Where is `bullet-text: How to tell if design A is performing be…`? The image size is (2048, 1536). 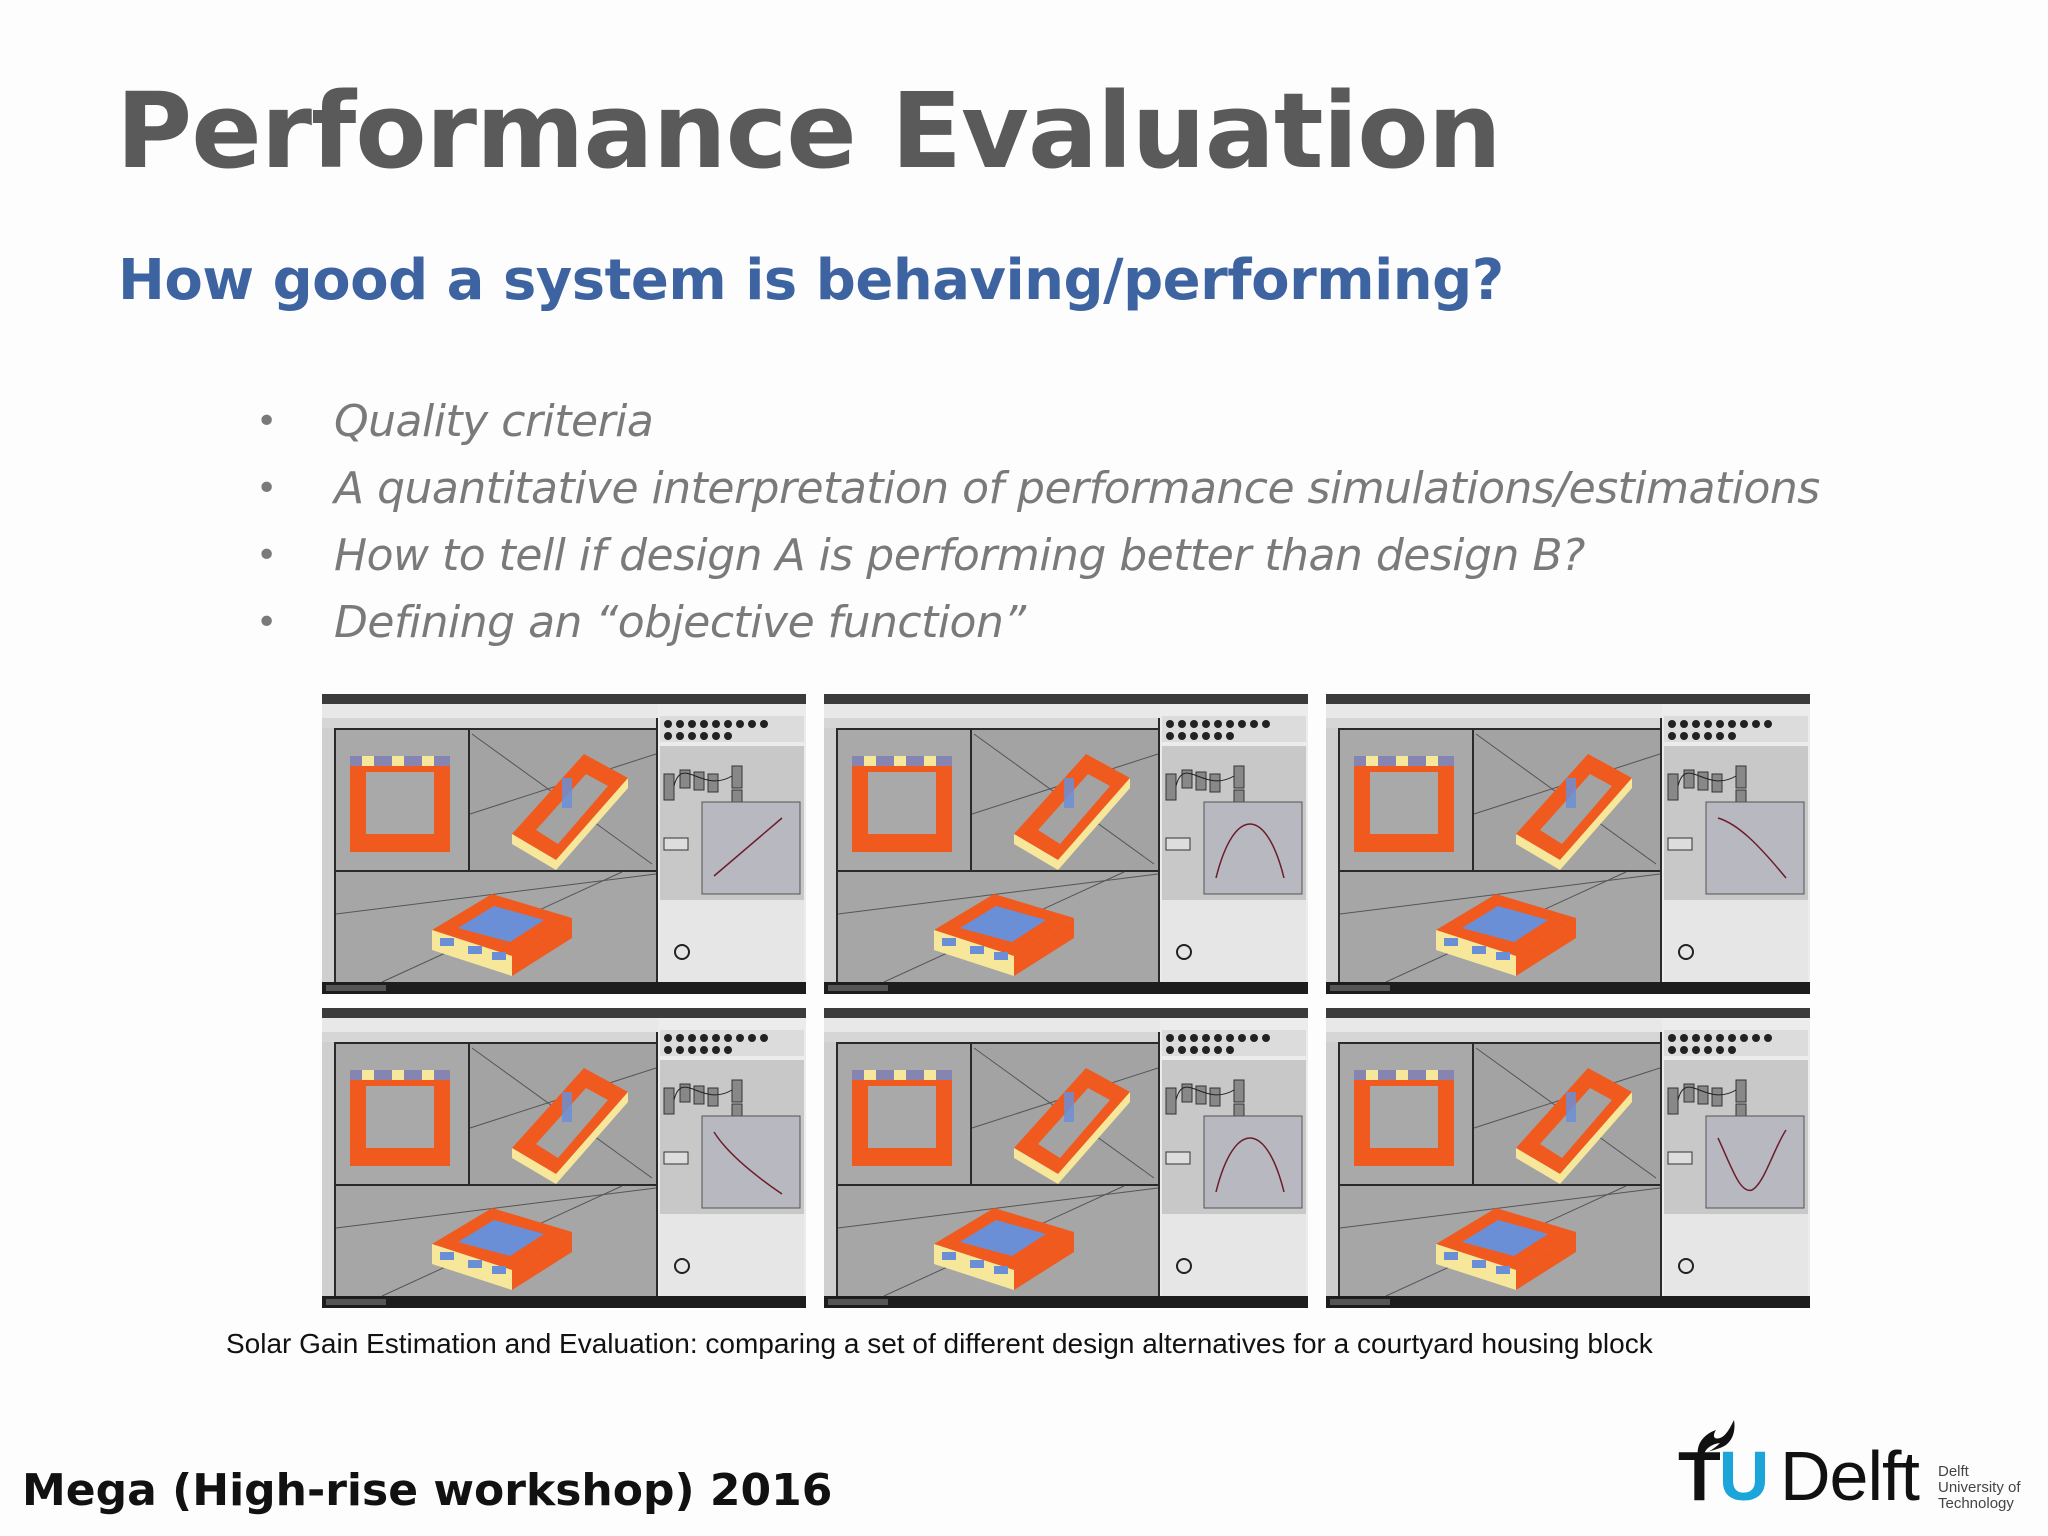 bullet-text: How to tell if design A is performing be… is located at coordinates (959, 555).